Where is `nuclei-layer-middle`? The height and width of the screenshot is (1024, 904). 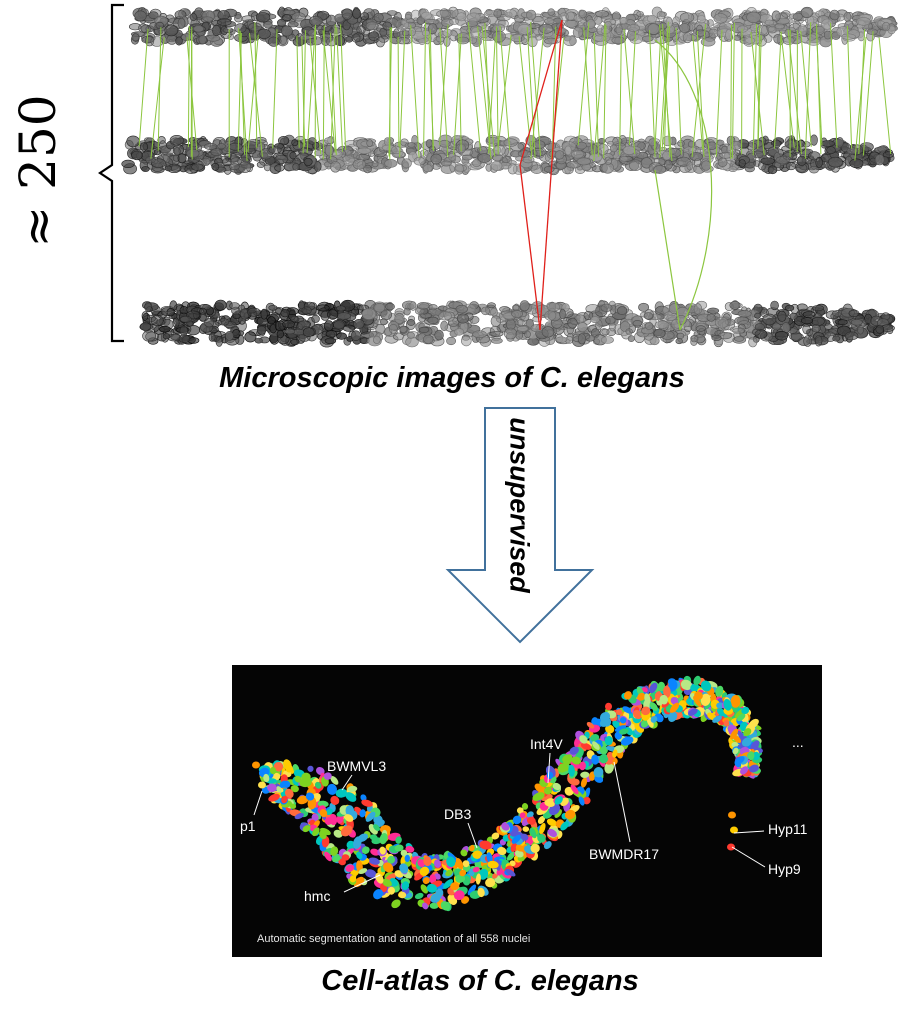
nuclei-layer-middle is located at coordinates (508, 155).